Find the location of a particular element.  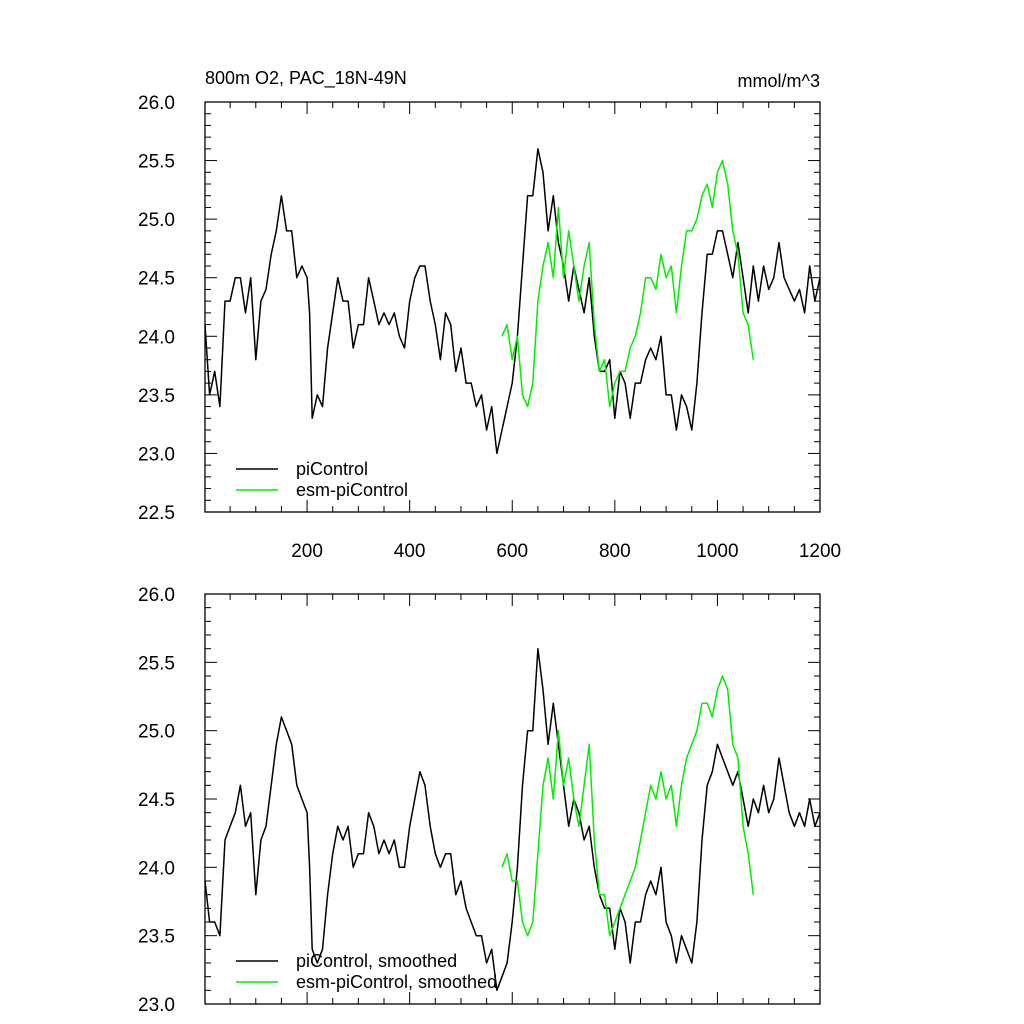

y-tick-label: 22.5 is located at coordinates (156, 513).